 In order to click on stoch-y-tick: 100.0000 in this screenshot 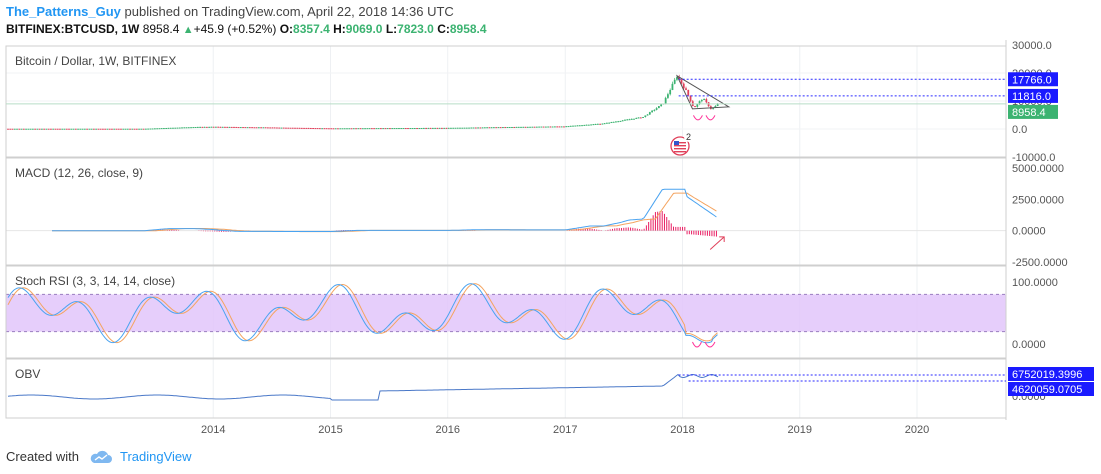, I will do `click(1035, 283)`.